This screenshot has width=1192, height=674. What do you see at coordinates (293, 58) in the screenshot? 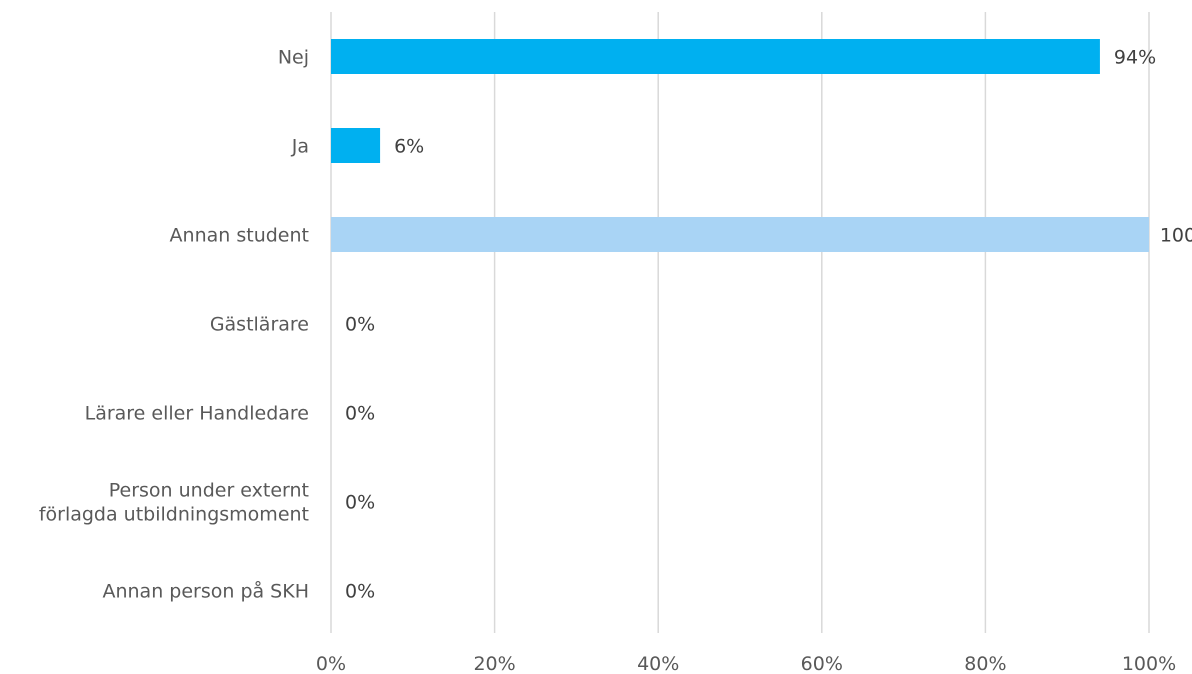
I see `category-label: Nej` at bounding box center [293, 58].